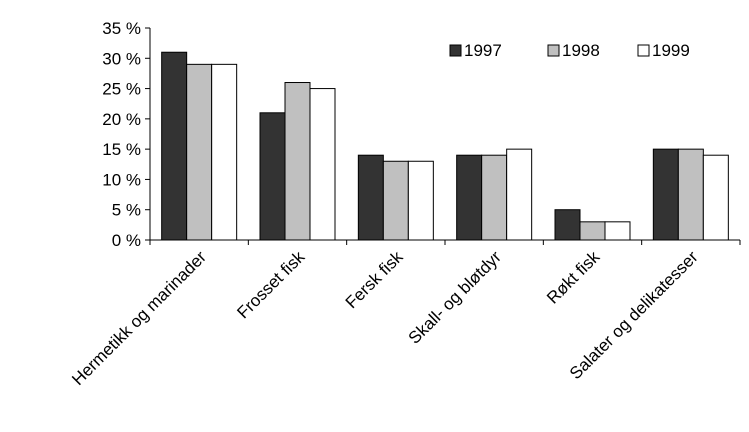 This screenshot has width=749, height=432. What do you see at coordinates (553, 50) in the screenshot?
I see `legend-swatch-1998` at bounding box center [553, 50].